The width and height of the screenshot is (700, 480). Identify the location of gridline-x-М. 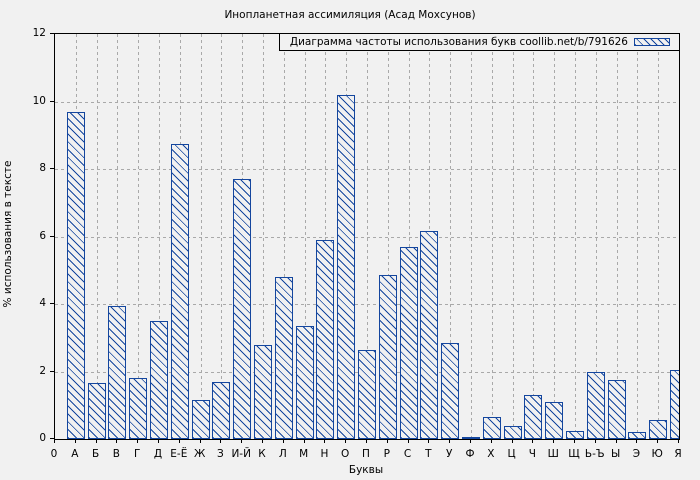
(305, 236).